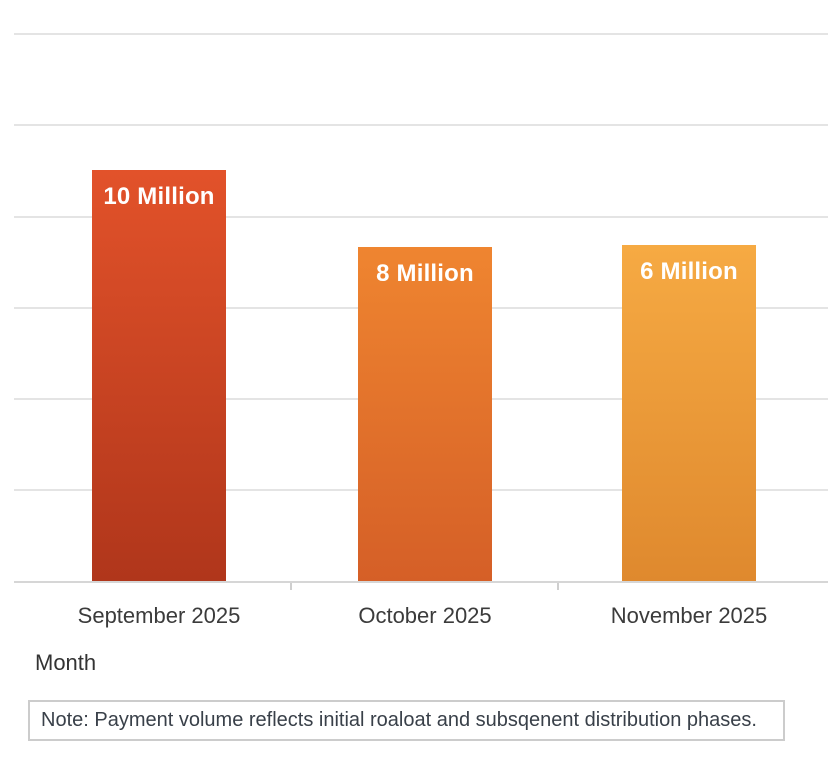 The width and height of the screenshot is (840, 763). I want to click on bar-value-label-september-2025: 10 Million, so click(159, 196).